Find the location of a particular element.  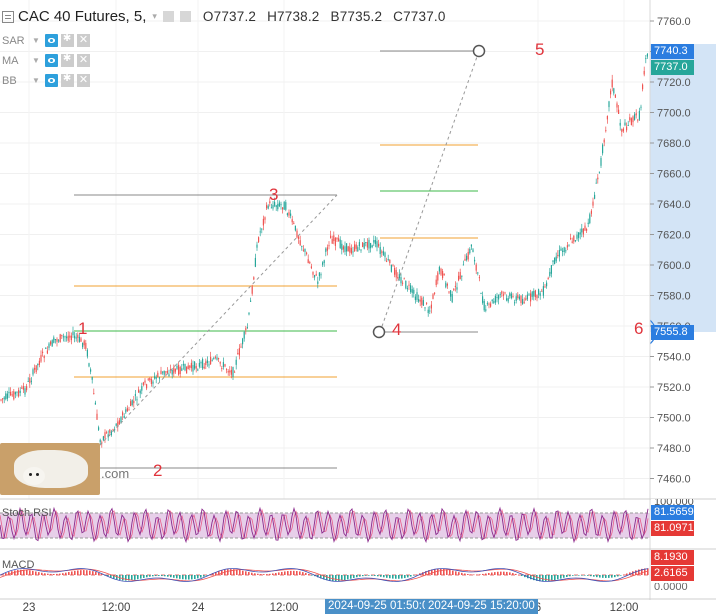

indicator-label: BB is located at coordinates (9, 80).